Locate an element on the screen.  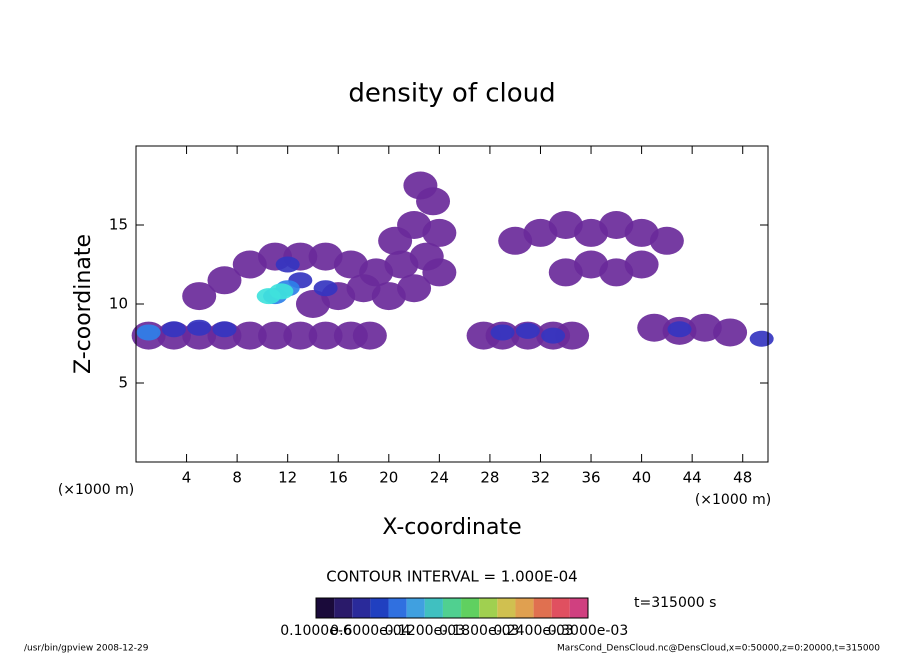
time-label: t=315000 s is located at coordinates (675, 603).